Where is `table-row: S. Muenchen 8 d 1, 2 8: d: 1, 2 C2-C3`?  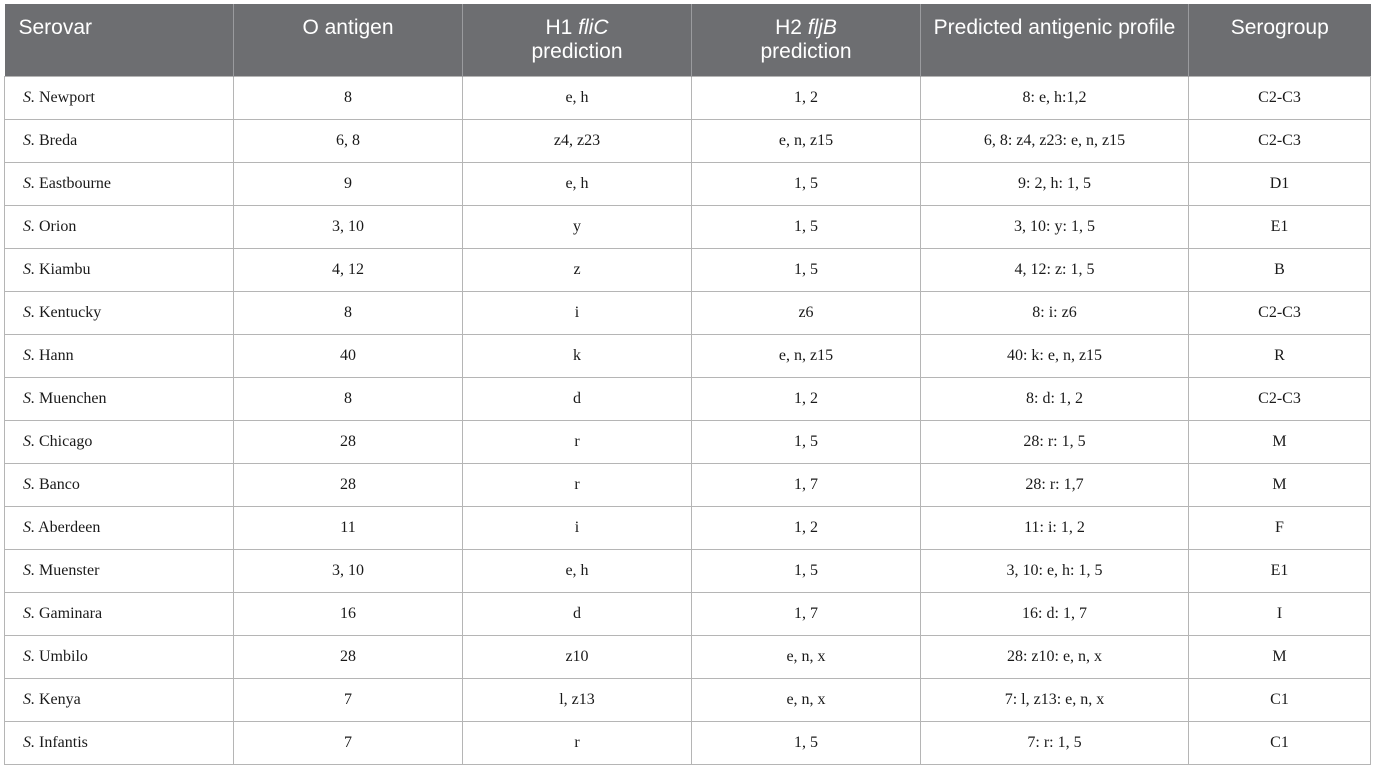 table-row: S. Muenchen 8 d 1, 2 8: d: 1, 2 C2-C3 is located at coordinates (687, 398).